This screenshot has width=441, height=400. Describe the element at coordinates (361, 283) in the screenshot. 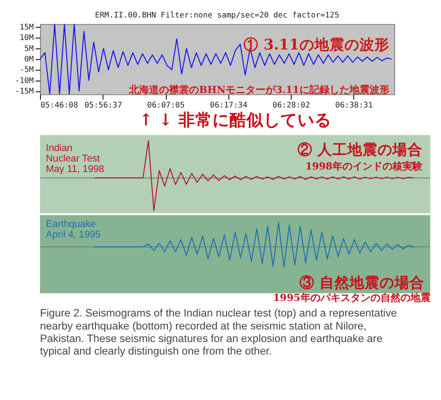

I see `text: ③ 自然地震の場合` at that location.